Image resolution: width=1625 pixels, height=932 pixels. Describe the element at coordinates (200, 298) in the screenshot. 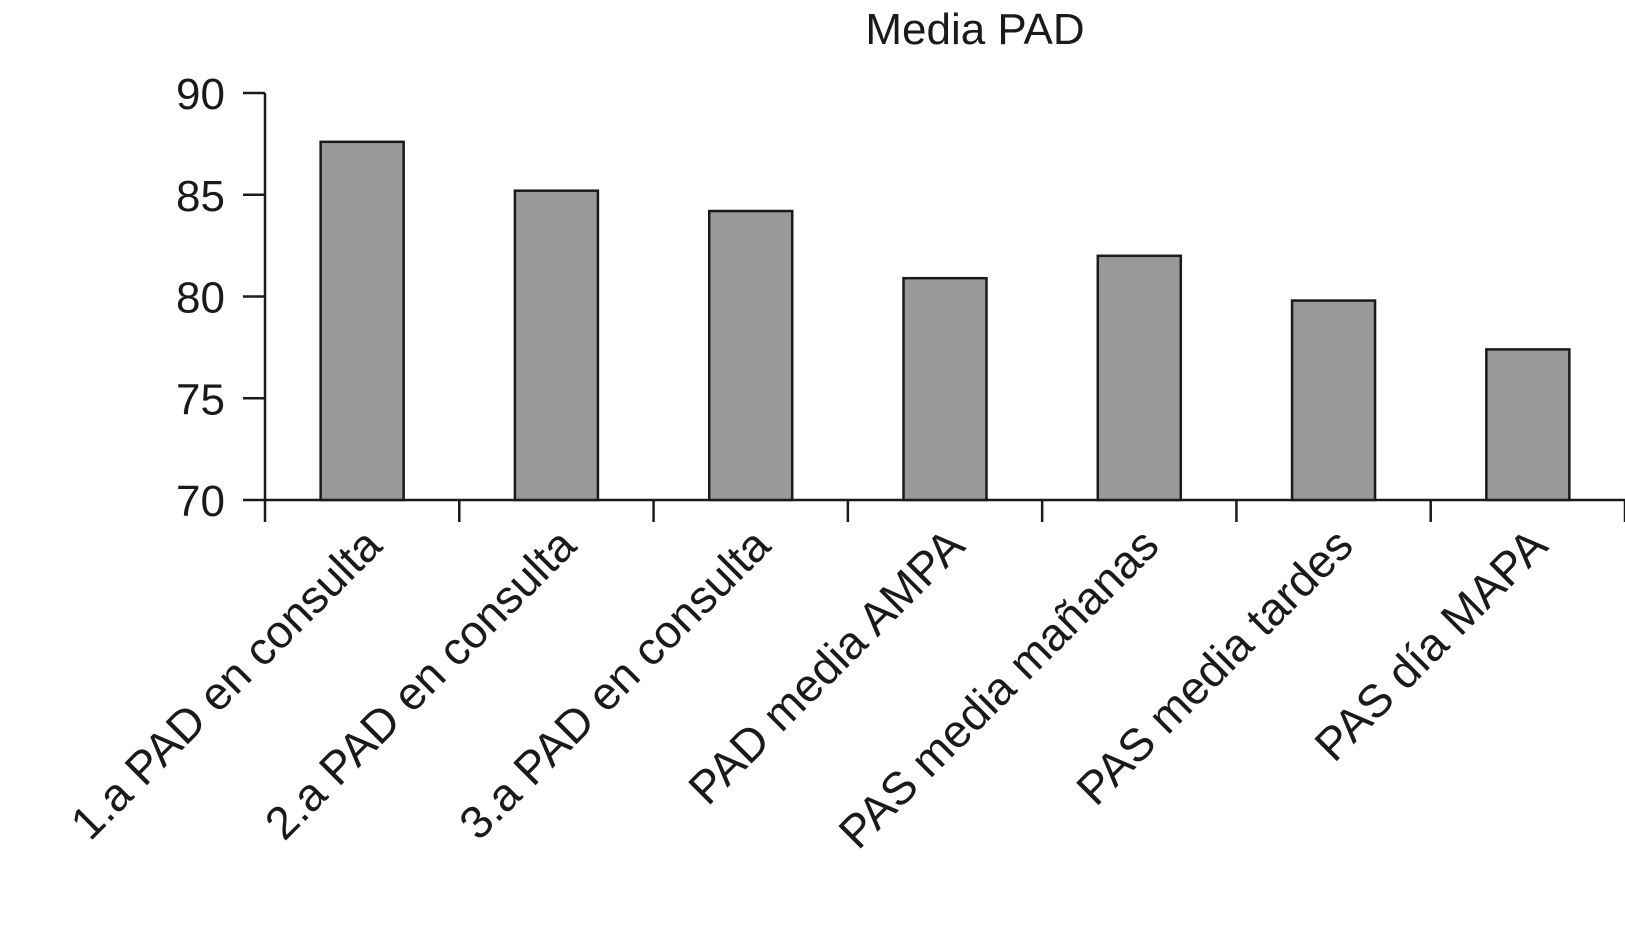

I see `y-tick-label: 80` at that location.